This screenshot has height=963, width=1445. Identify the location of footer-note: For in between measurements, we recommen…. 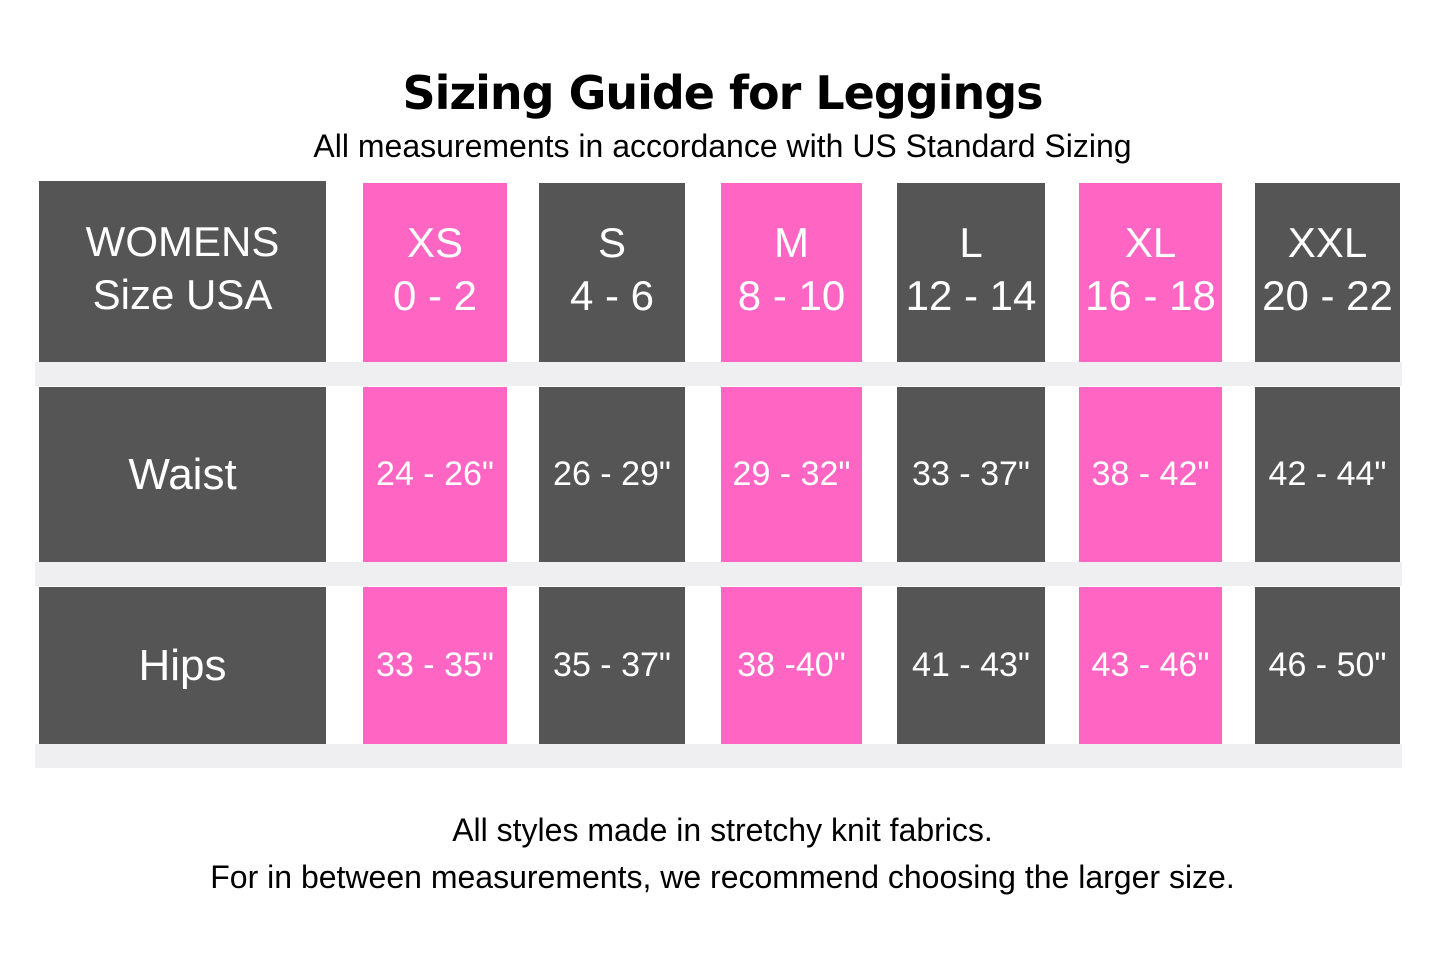
(722, 877).